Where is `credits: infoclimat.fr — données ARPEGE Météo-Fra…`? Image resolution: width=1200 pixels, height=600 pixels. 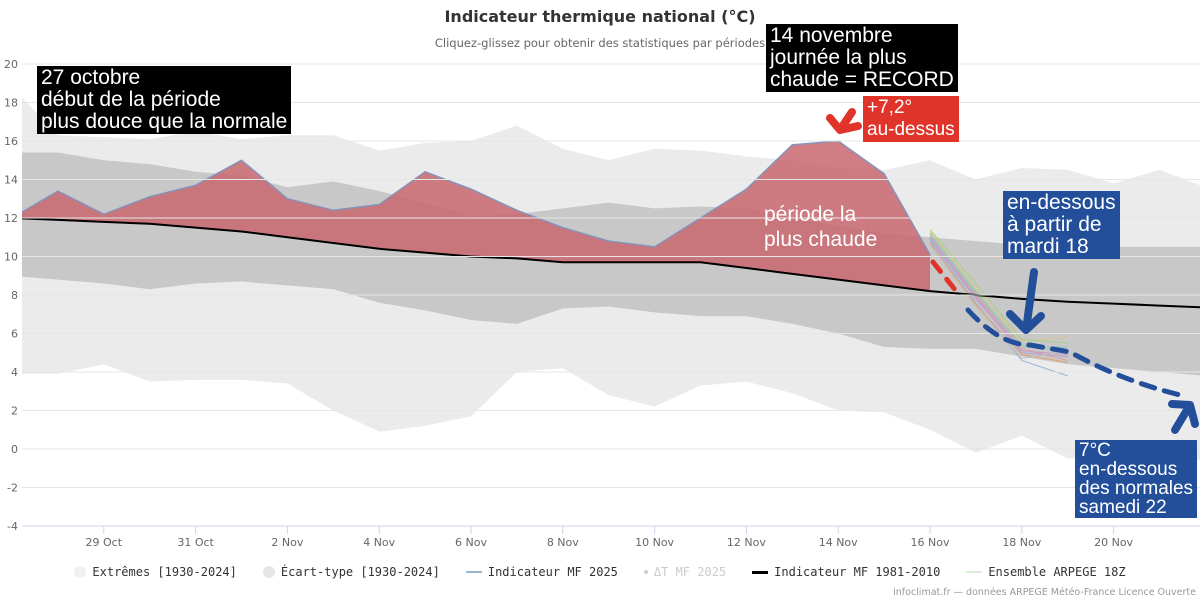 credits: infoclimat.fr — données ARPEGE Météo-Fra… is located at coordinates (1044, 592).